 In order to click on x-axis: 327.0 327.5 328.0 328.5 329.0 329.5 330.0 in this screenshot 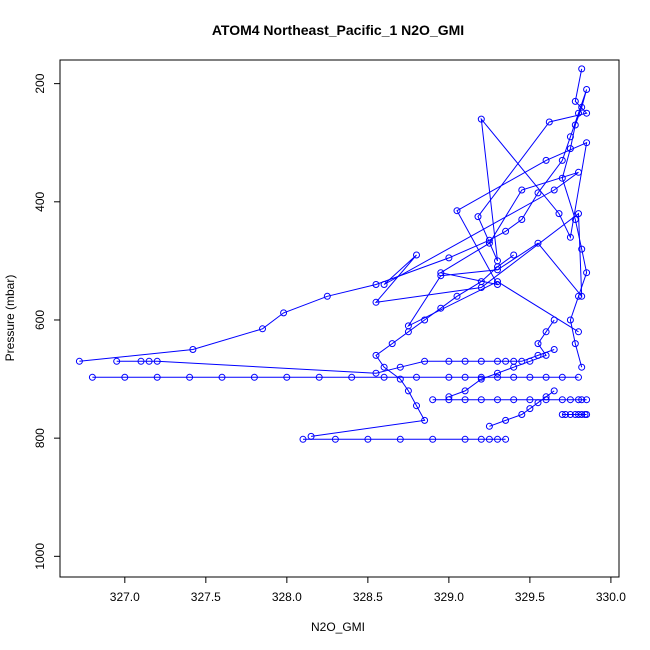, I will do `click(368, 590)`.